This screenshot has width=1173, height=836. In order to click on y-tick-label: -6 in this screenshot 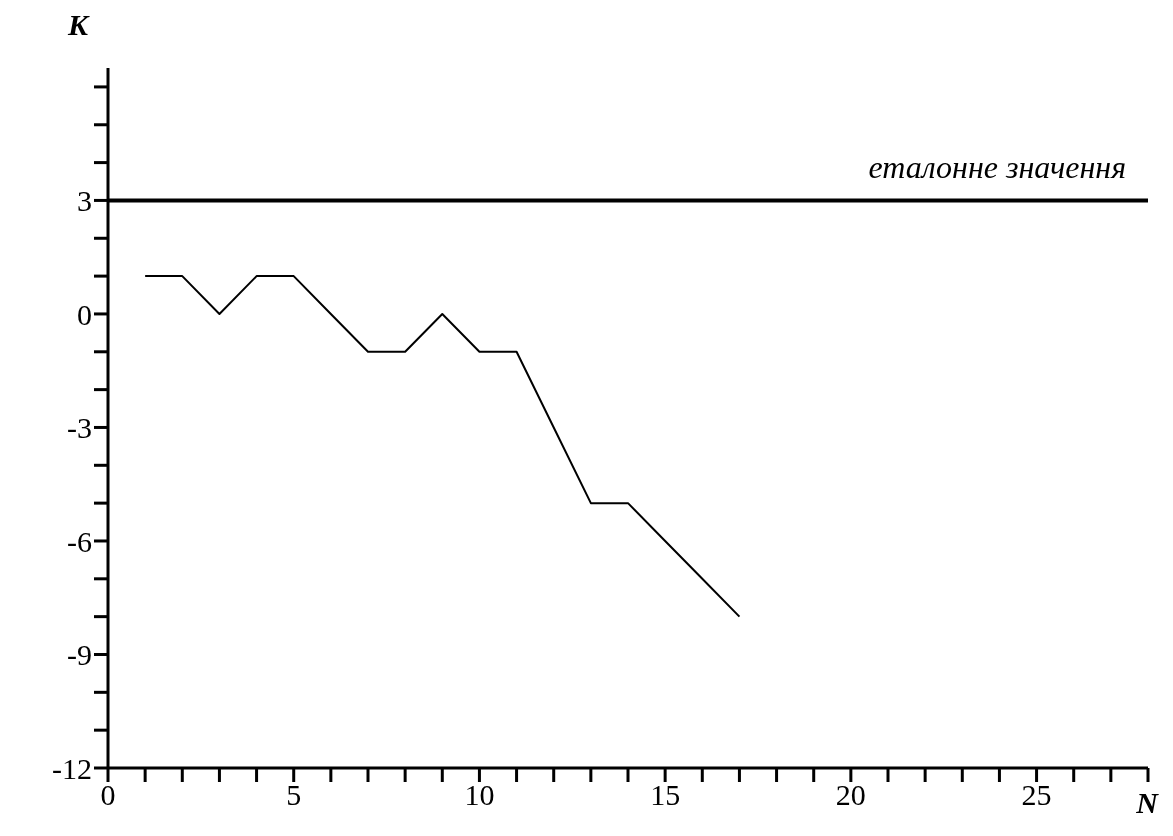, I will do `click(79, 541)`.